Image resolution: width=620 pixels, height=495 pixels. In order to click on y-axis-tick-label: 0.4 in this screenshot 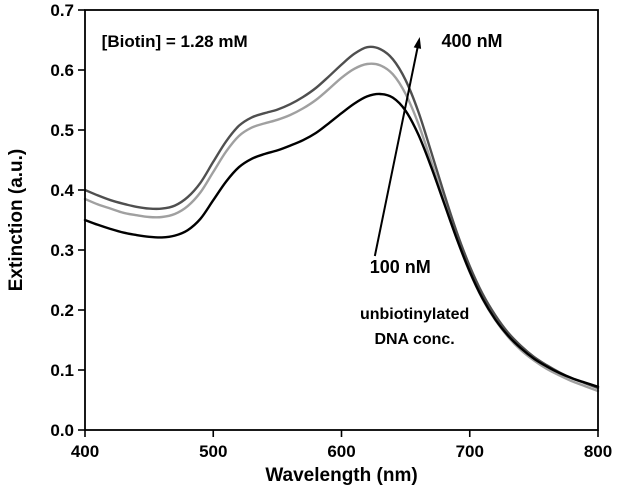, I will do `click(62, 190)`.